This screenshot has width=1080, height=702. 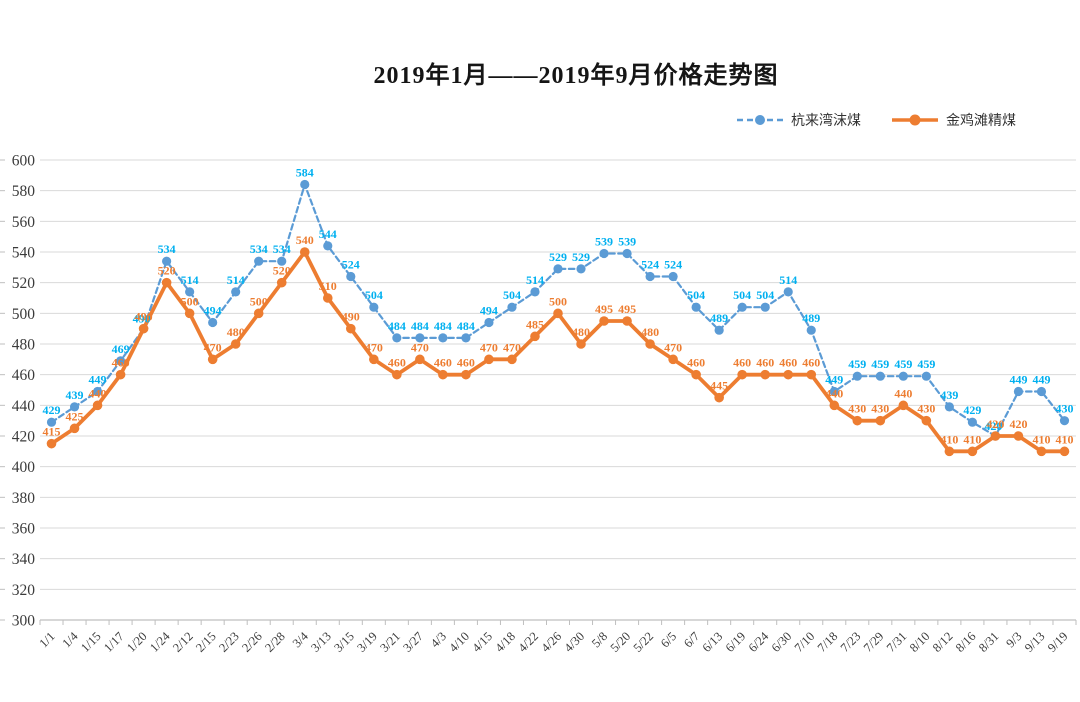 I want to click on x-axis-tick-label: 1/1, so click(x=46, y=639).